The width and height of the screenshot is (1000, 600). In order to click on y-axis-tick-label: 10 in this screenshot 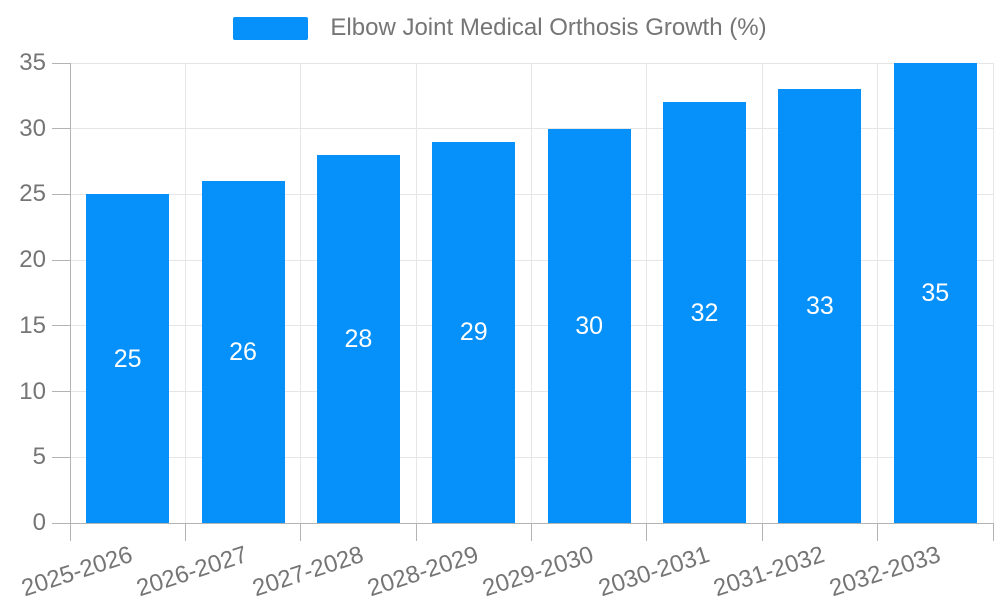, I will do `click(32, 391)`.